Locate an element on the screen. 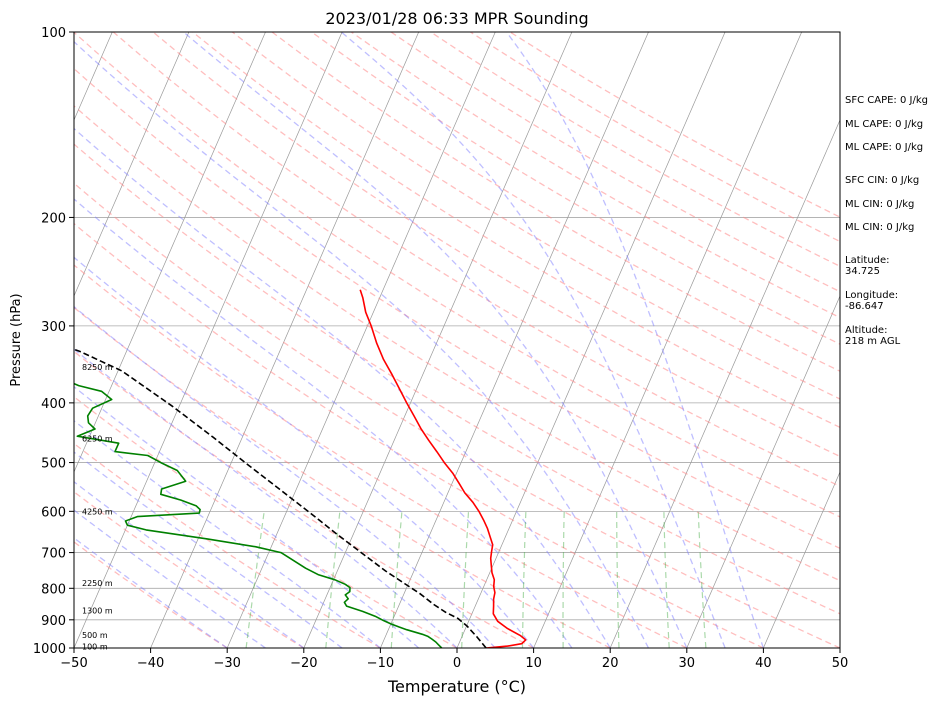 The width and height of the screenshot is (946, 705). x-tick-label: 50 is located at coordinates (840, 663).